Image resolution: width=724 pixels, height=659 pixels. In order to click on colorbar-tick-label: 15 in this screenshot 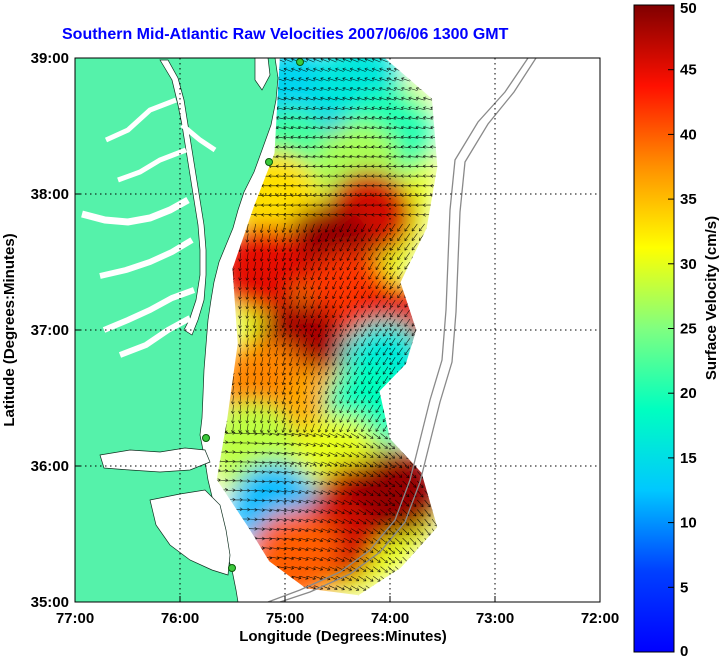, I will do `click(688, 458)`.